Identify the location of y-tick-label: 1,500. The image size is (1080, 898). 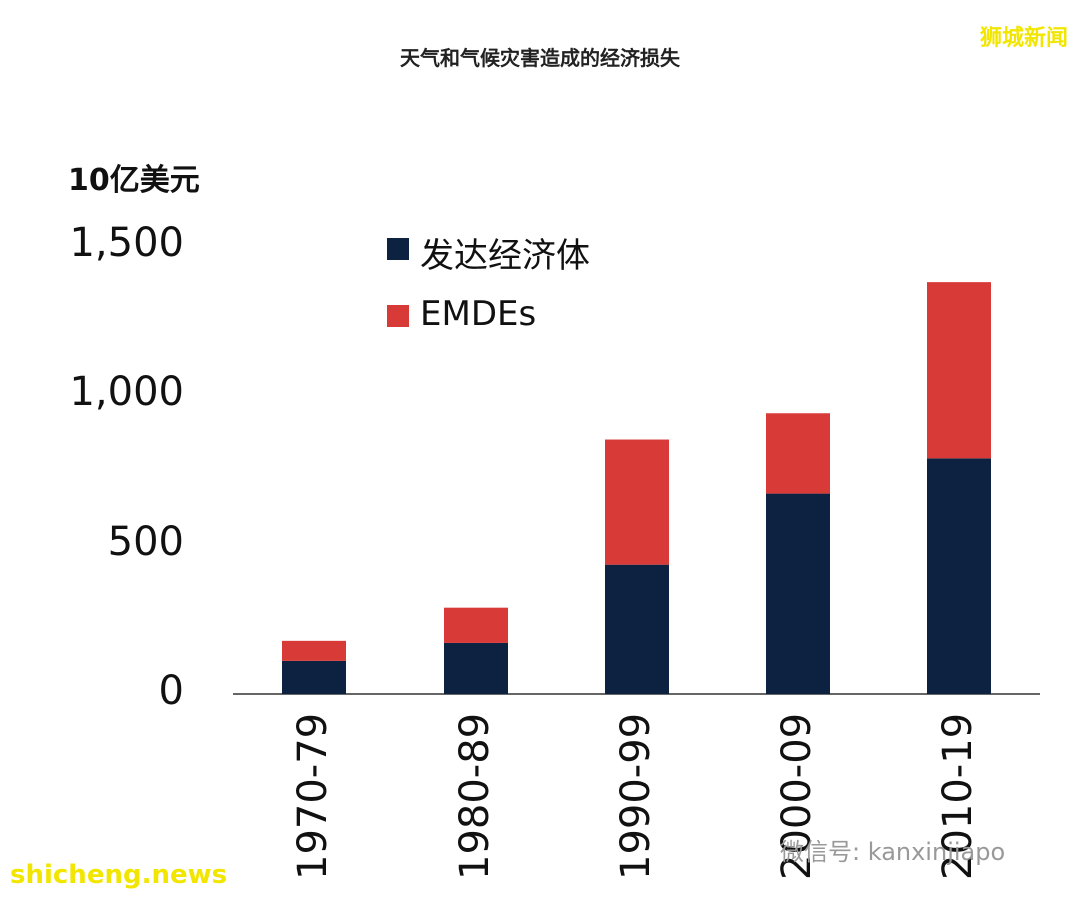
(126, 243).